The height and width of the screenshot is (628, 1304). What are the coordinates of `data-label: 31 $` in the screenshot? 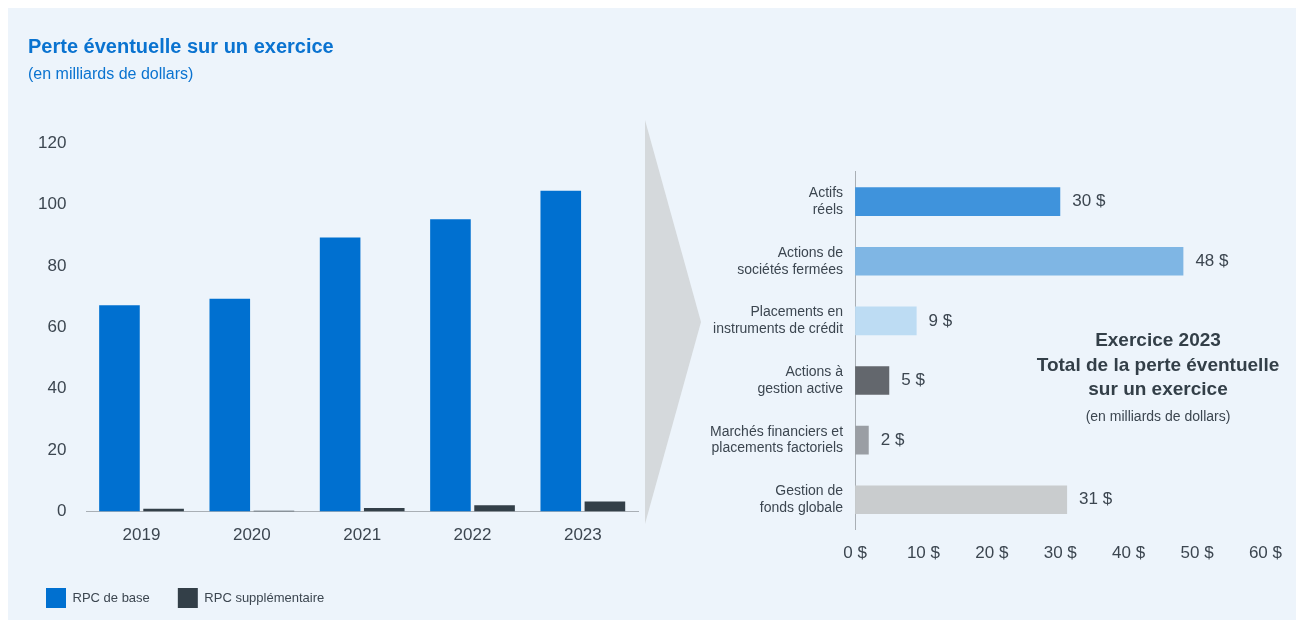 It's located at (1096, 499).